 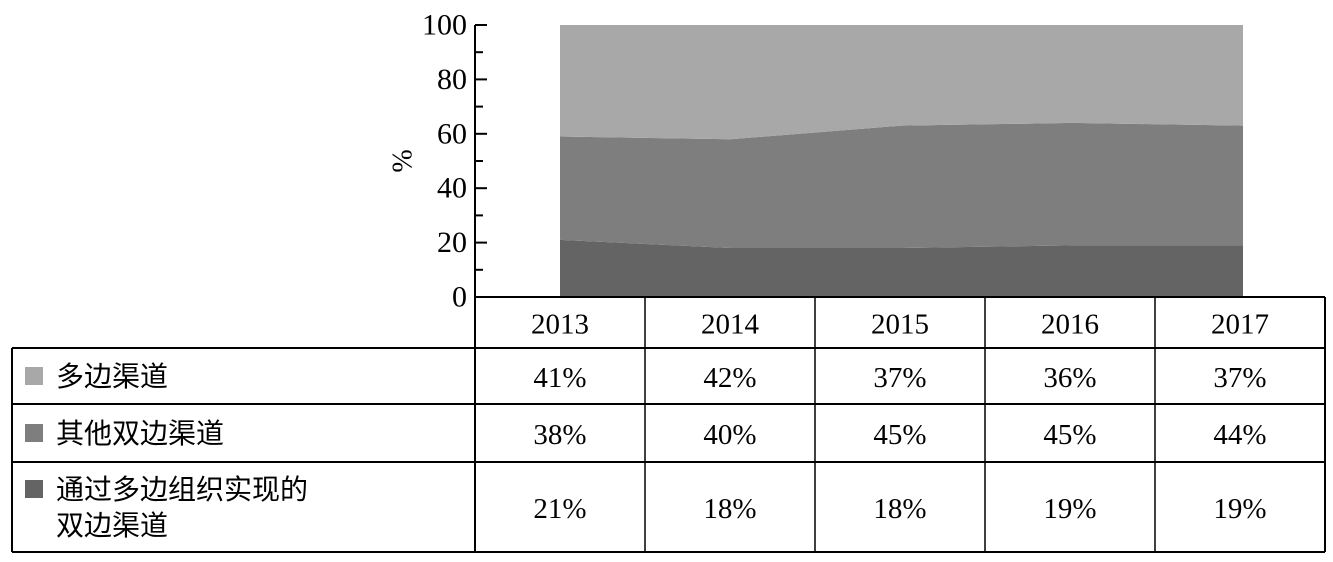 What do you see at coordinates (730, 325) in the screenshot?
I see `x-category-label: 2014` at bounding box center [730, 325].